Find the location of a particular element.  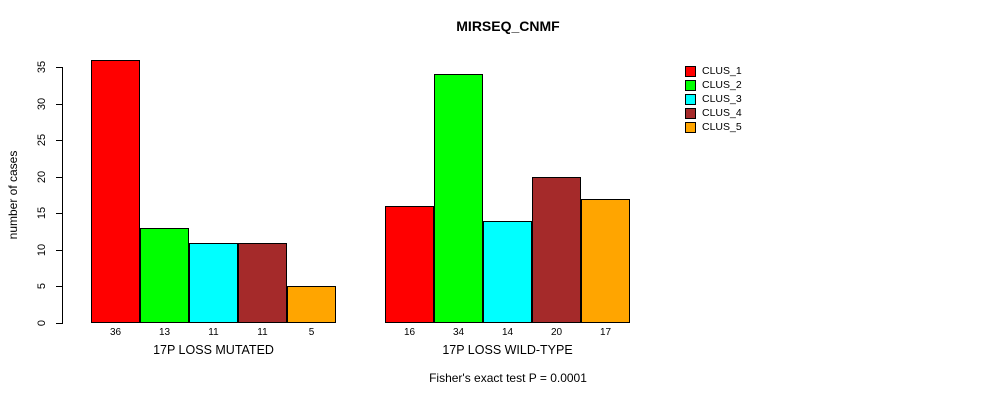

bar-value-label: 36 is located at coordinates (115, 332).